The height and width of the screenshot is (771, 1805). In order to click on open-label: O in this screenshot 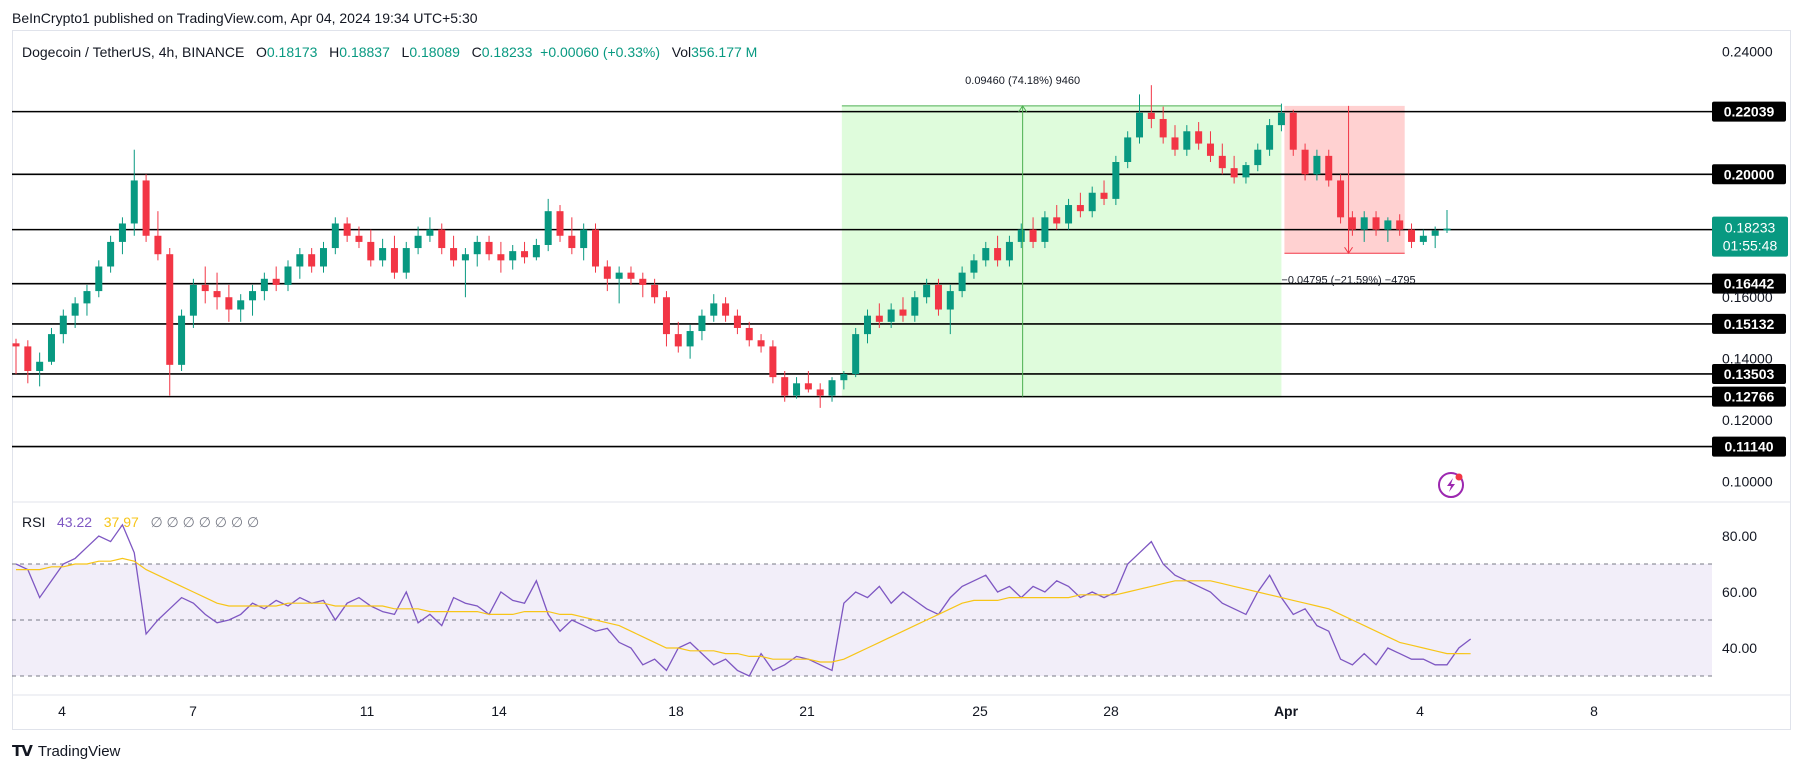, I will do `click(261, 52)`.